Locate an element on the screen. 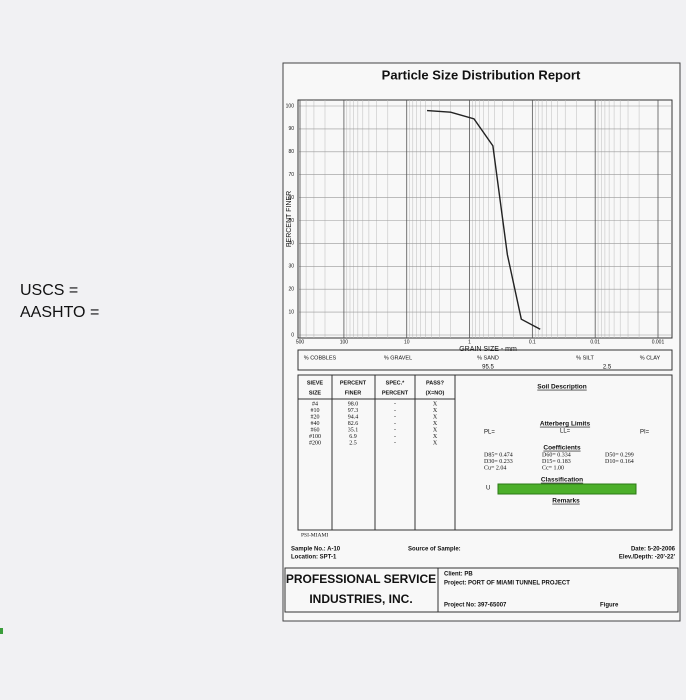 The width and height of the screenshot is (686, 700). coefficients-title: Coefficients is located at coordinates (562, 448).